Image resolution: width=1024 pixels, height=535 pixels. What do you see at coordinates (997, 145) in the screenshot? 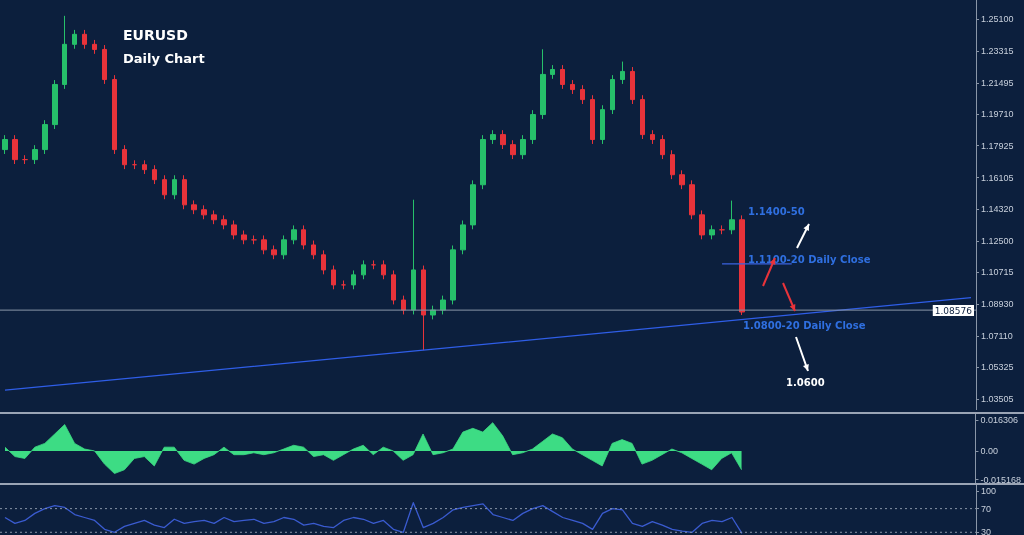
I see `y-tick-label: 1.17925` at bounding box center [997, 145].